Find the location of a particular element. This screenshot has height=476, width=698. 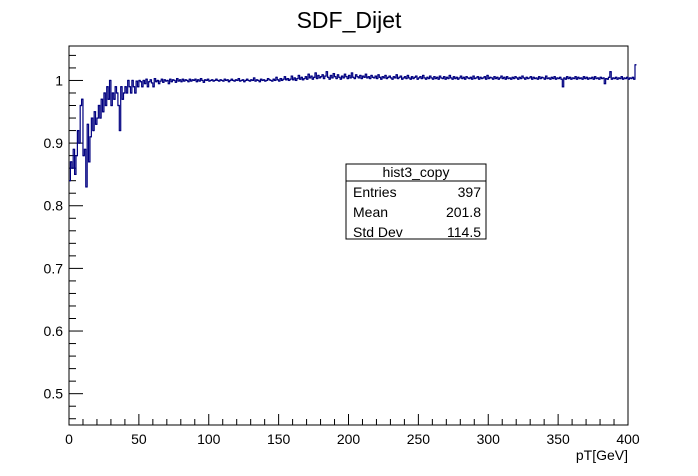

y-tick-label: 0.7 is located at coordinates (54, 268).